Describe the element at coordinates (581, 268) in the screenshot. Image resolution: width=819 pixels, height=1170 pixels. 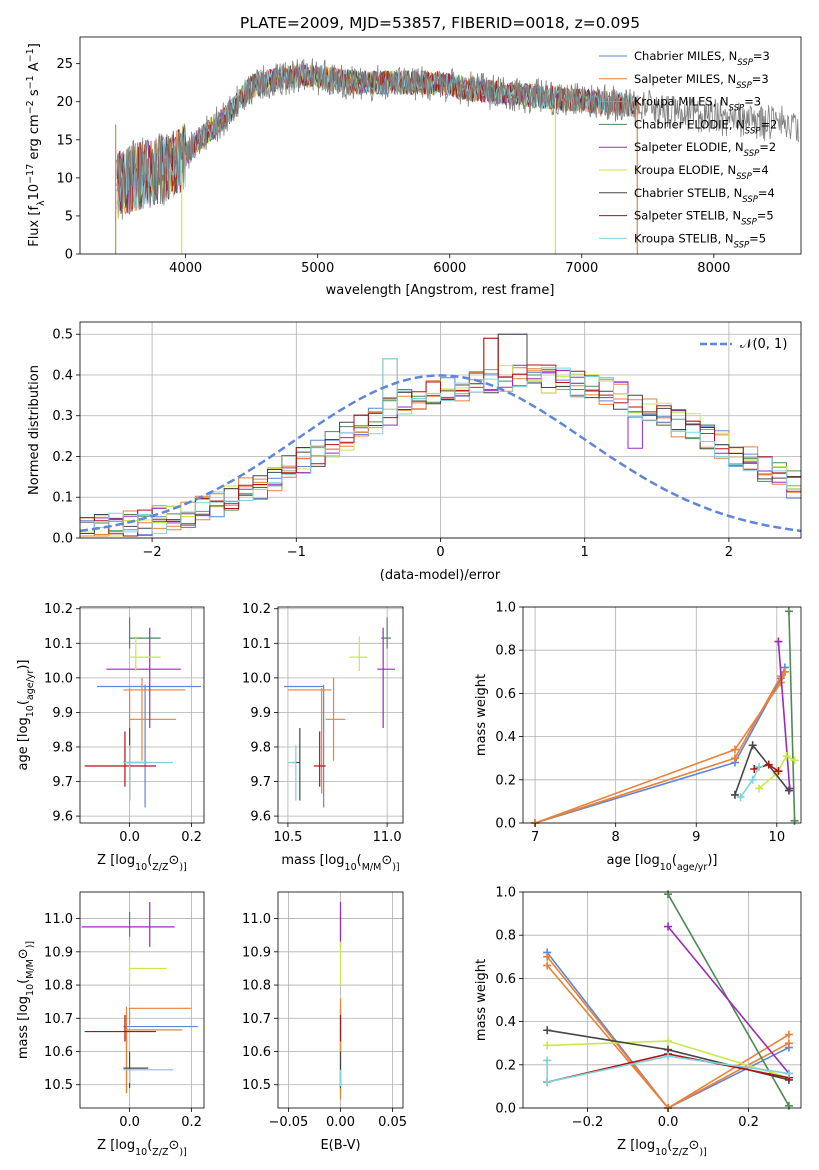
I see `x-tick-label: 7000` at that location.